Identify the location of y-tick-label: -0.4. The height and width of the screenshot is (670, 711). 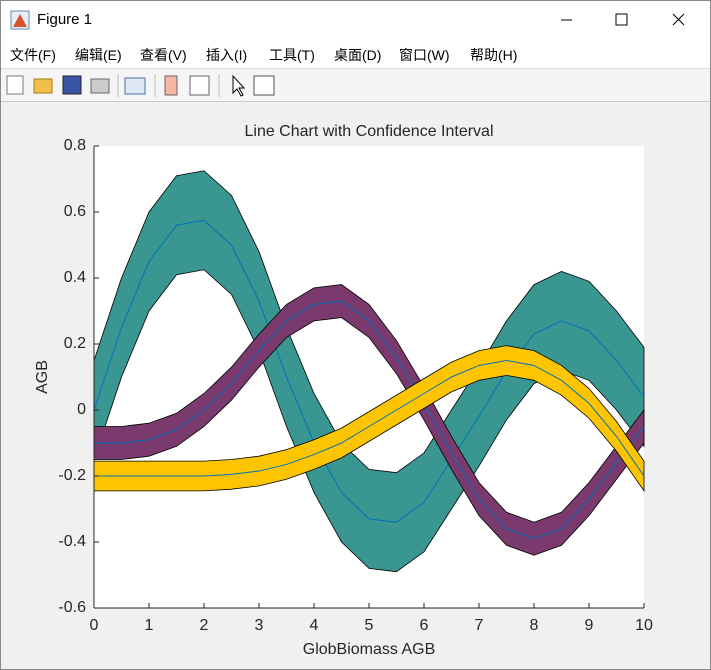
(72, 541).